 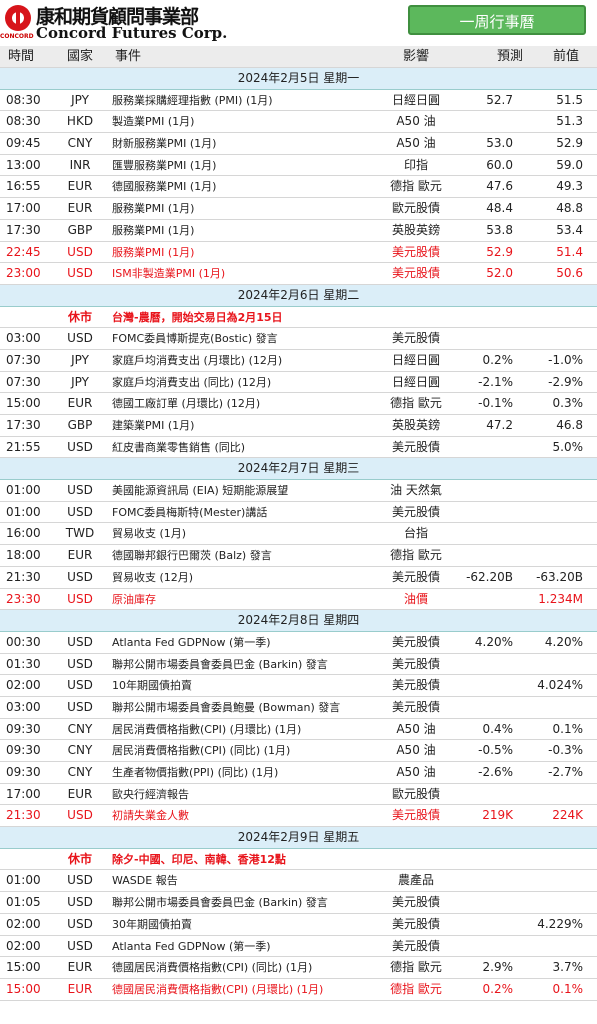 I want to click on column-label: 影響, so click(x=415, y=56).